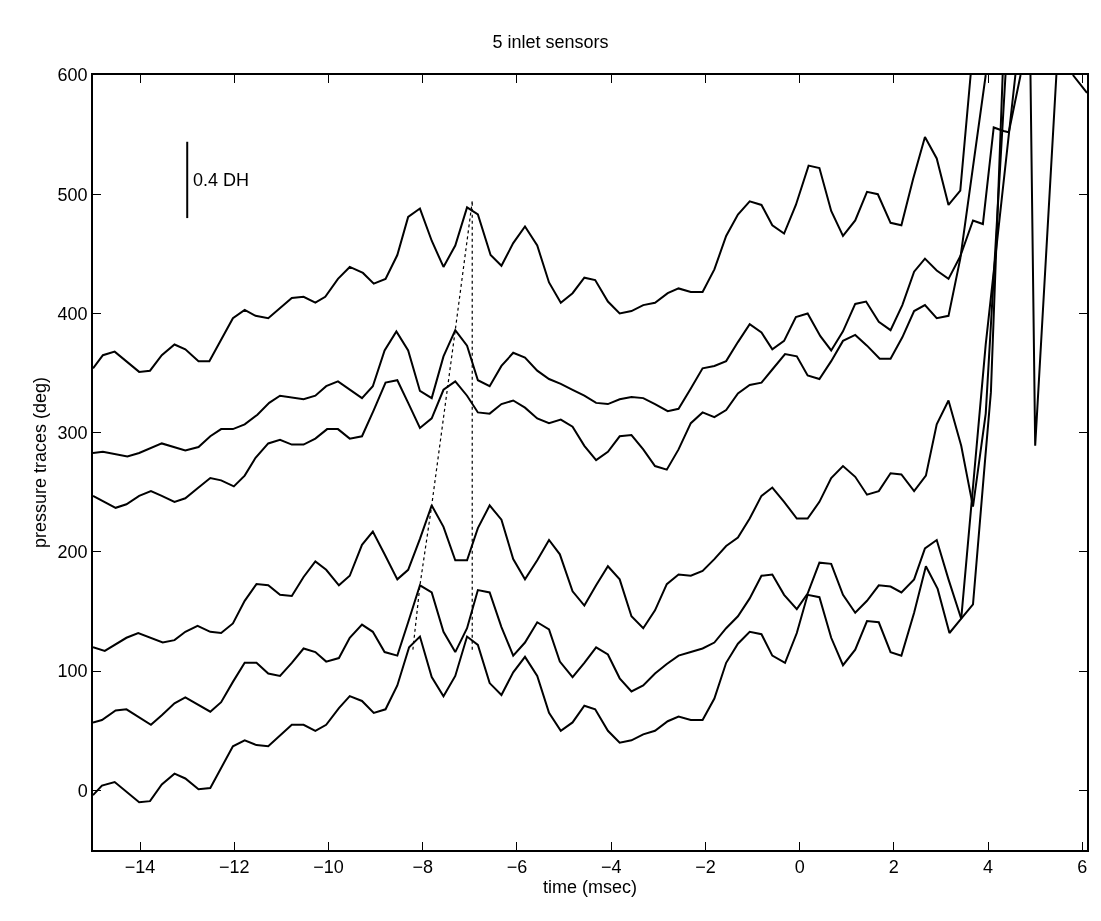 Image resolution: width=1101 pixels, height=921 pixels. What do you see at coordinates (988, 867) in the screenshot?
I see `x-tick-label: 4` at bounding box center [988, 867].